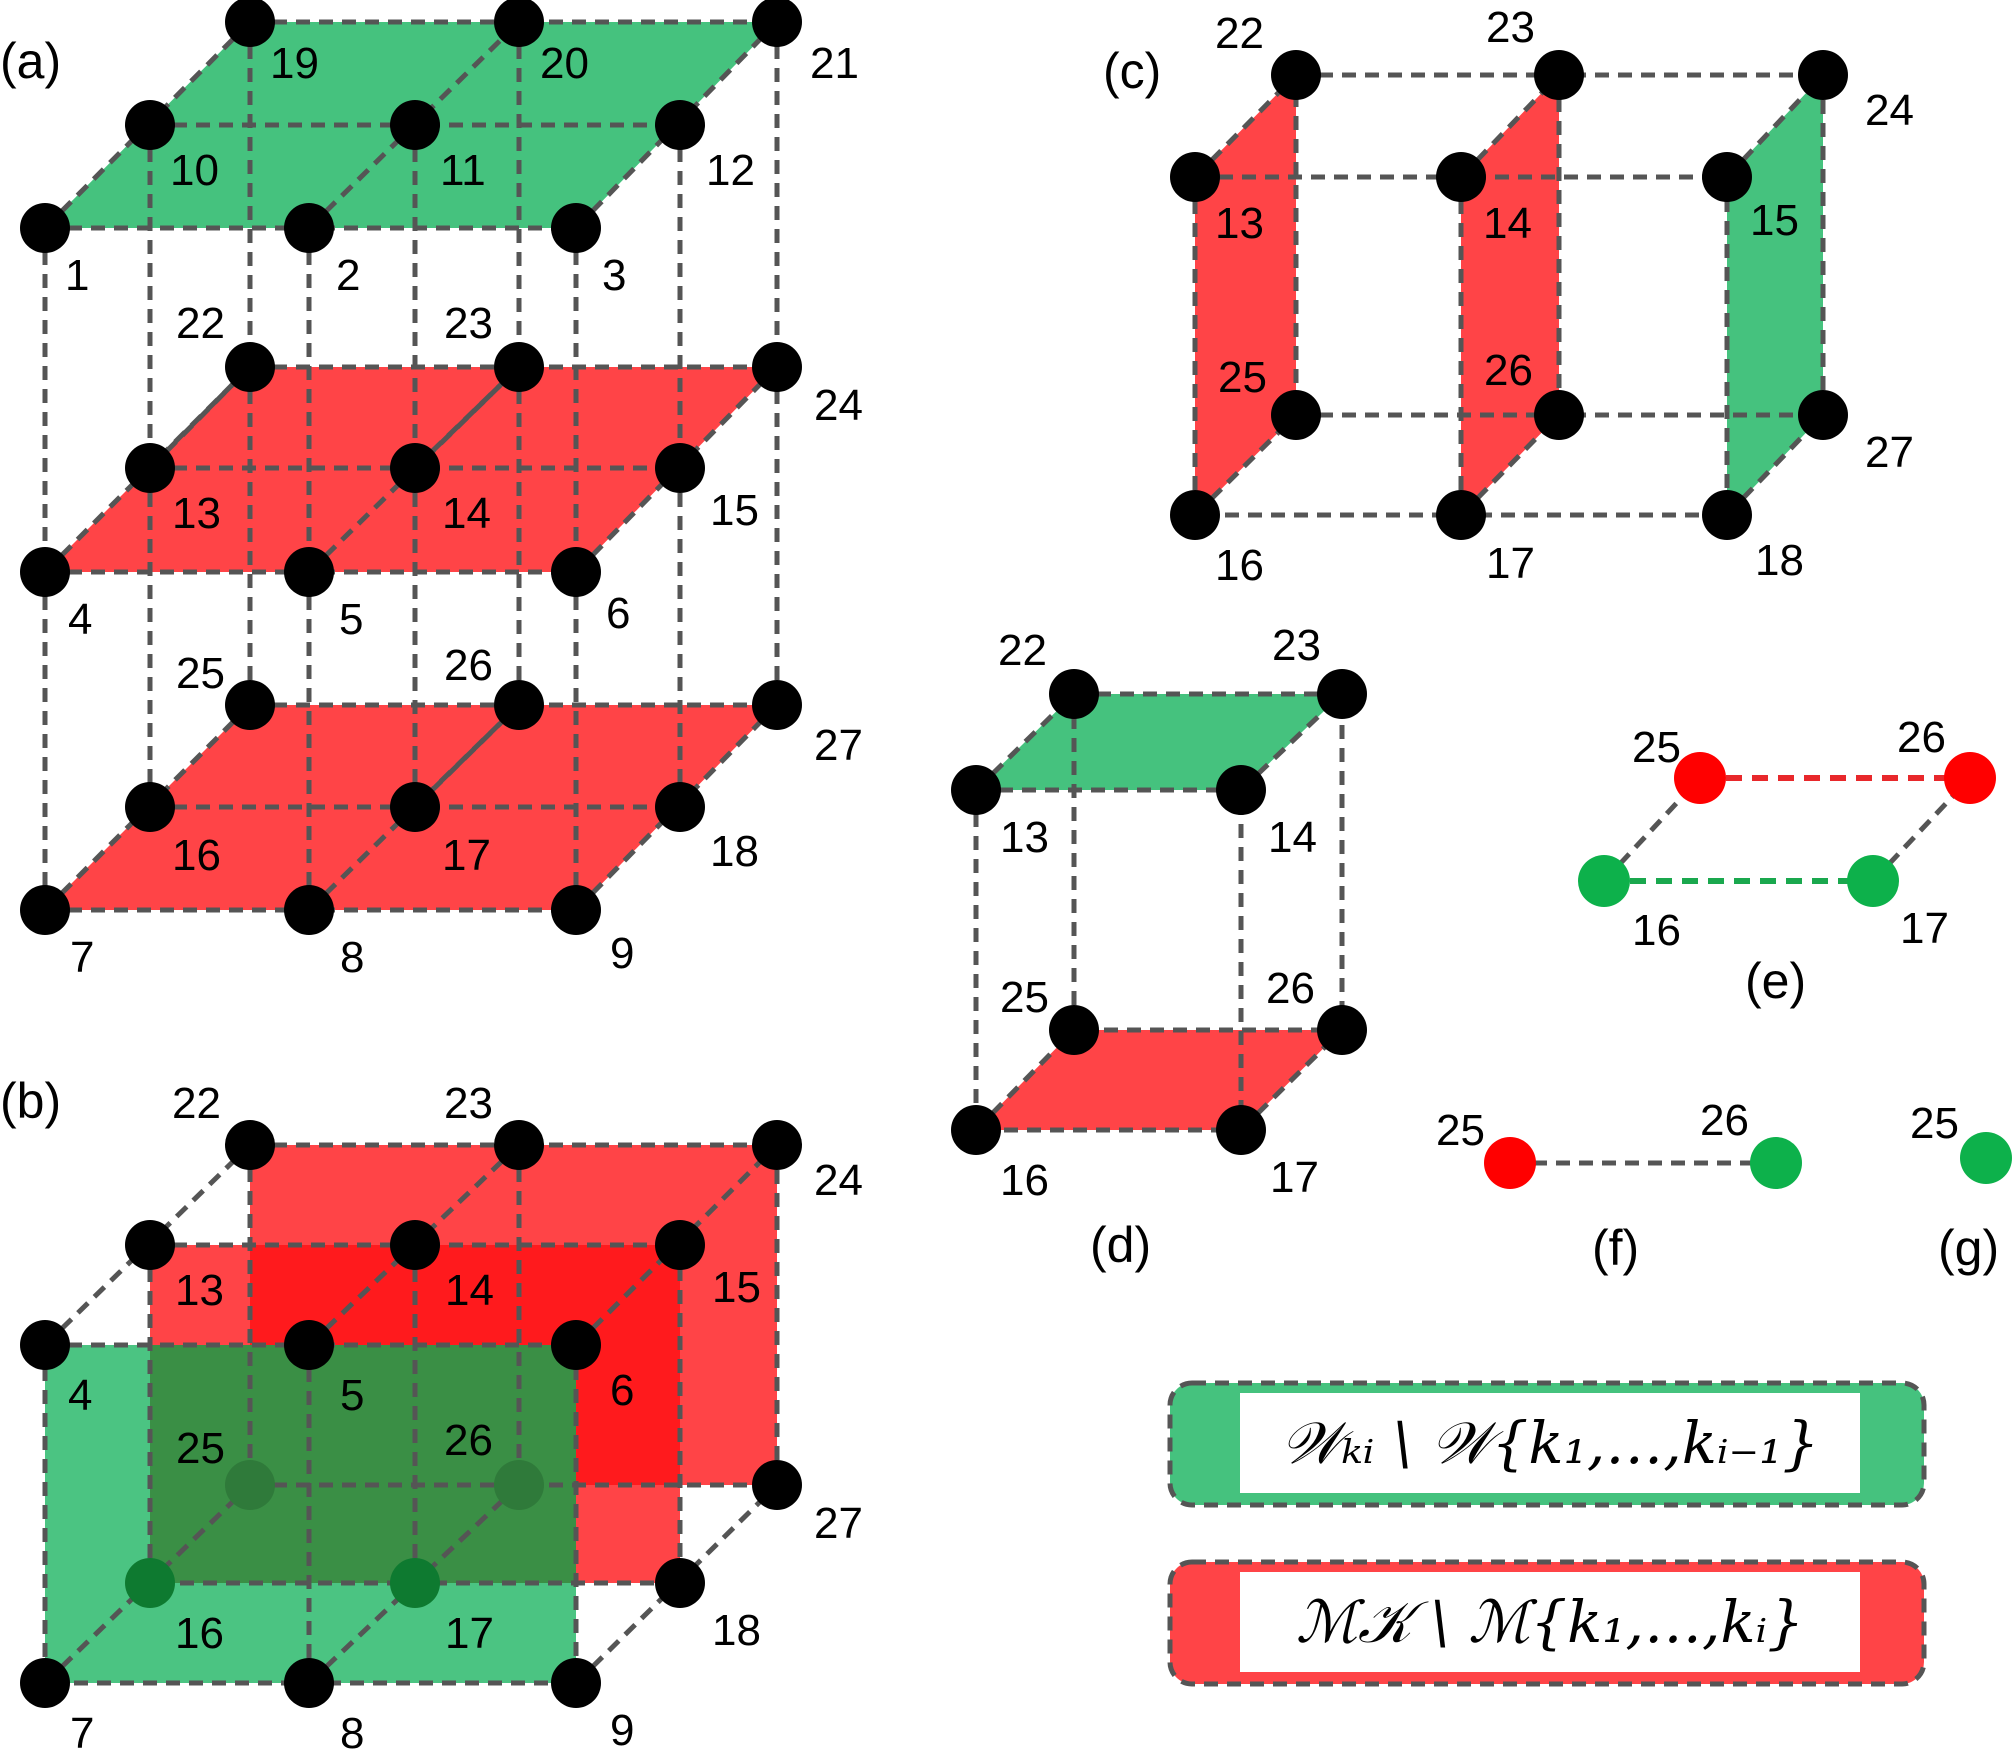 This screenshot has width=2016, height=1755. What do you see at coordinates (622, 1730) in the screenshot?
I see `node-label: 9` at bounding box center [622, 1730].